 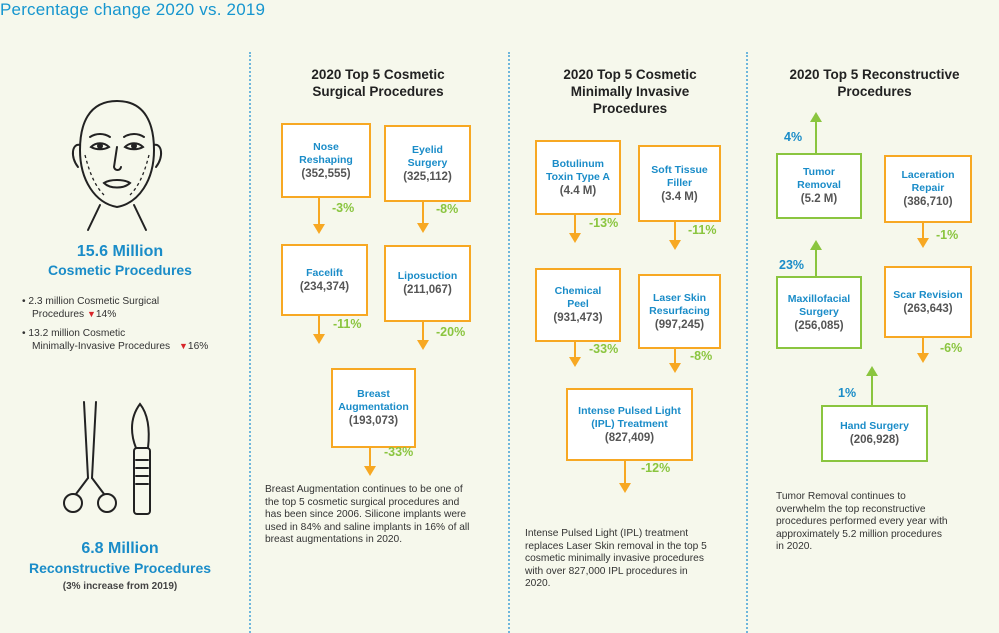 What do you see at coordinates (427, 163) in the screenshot?
I see `tile-eyelid-surgery: Eyelid Surgery (325,112)` at bounding box center [427, 163].